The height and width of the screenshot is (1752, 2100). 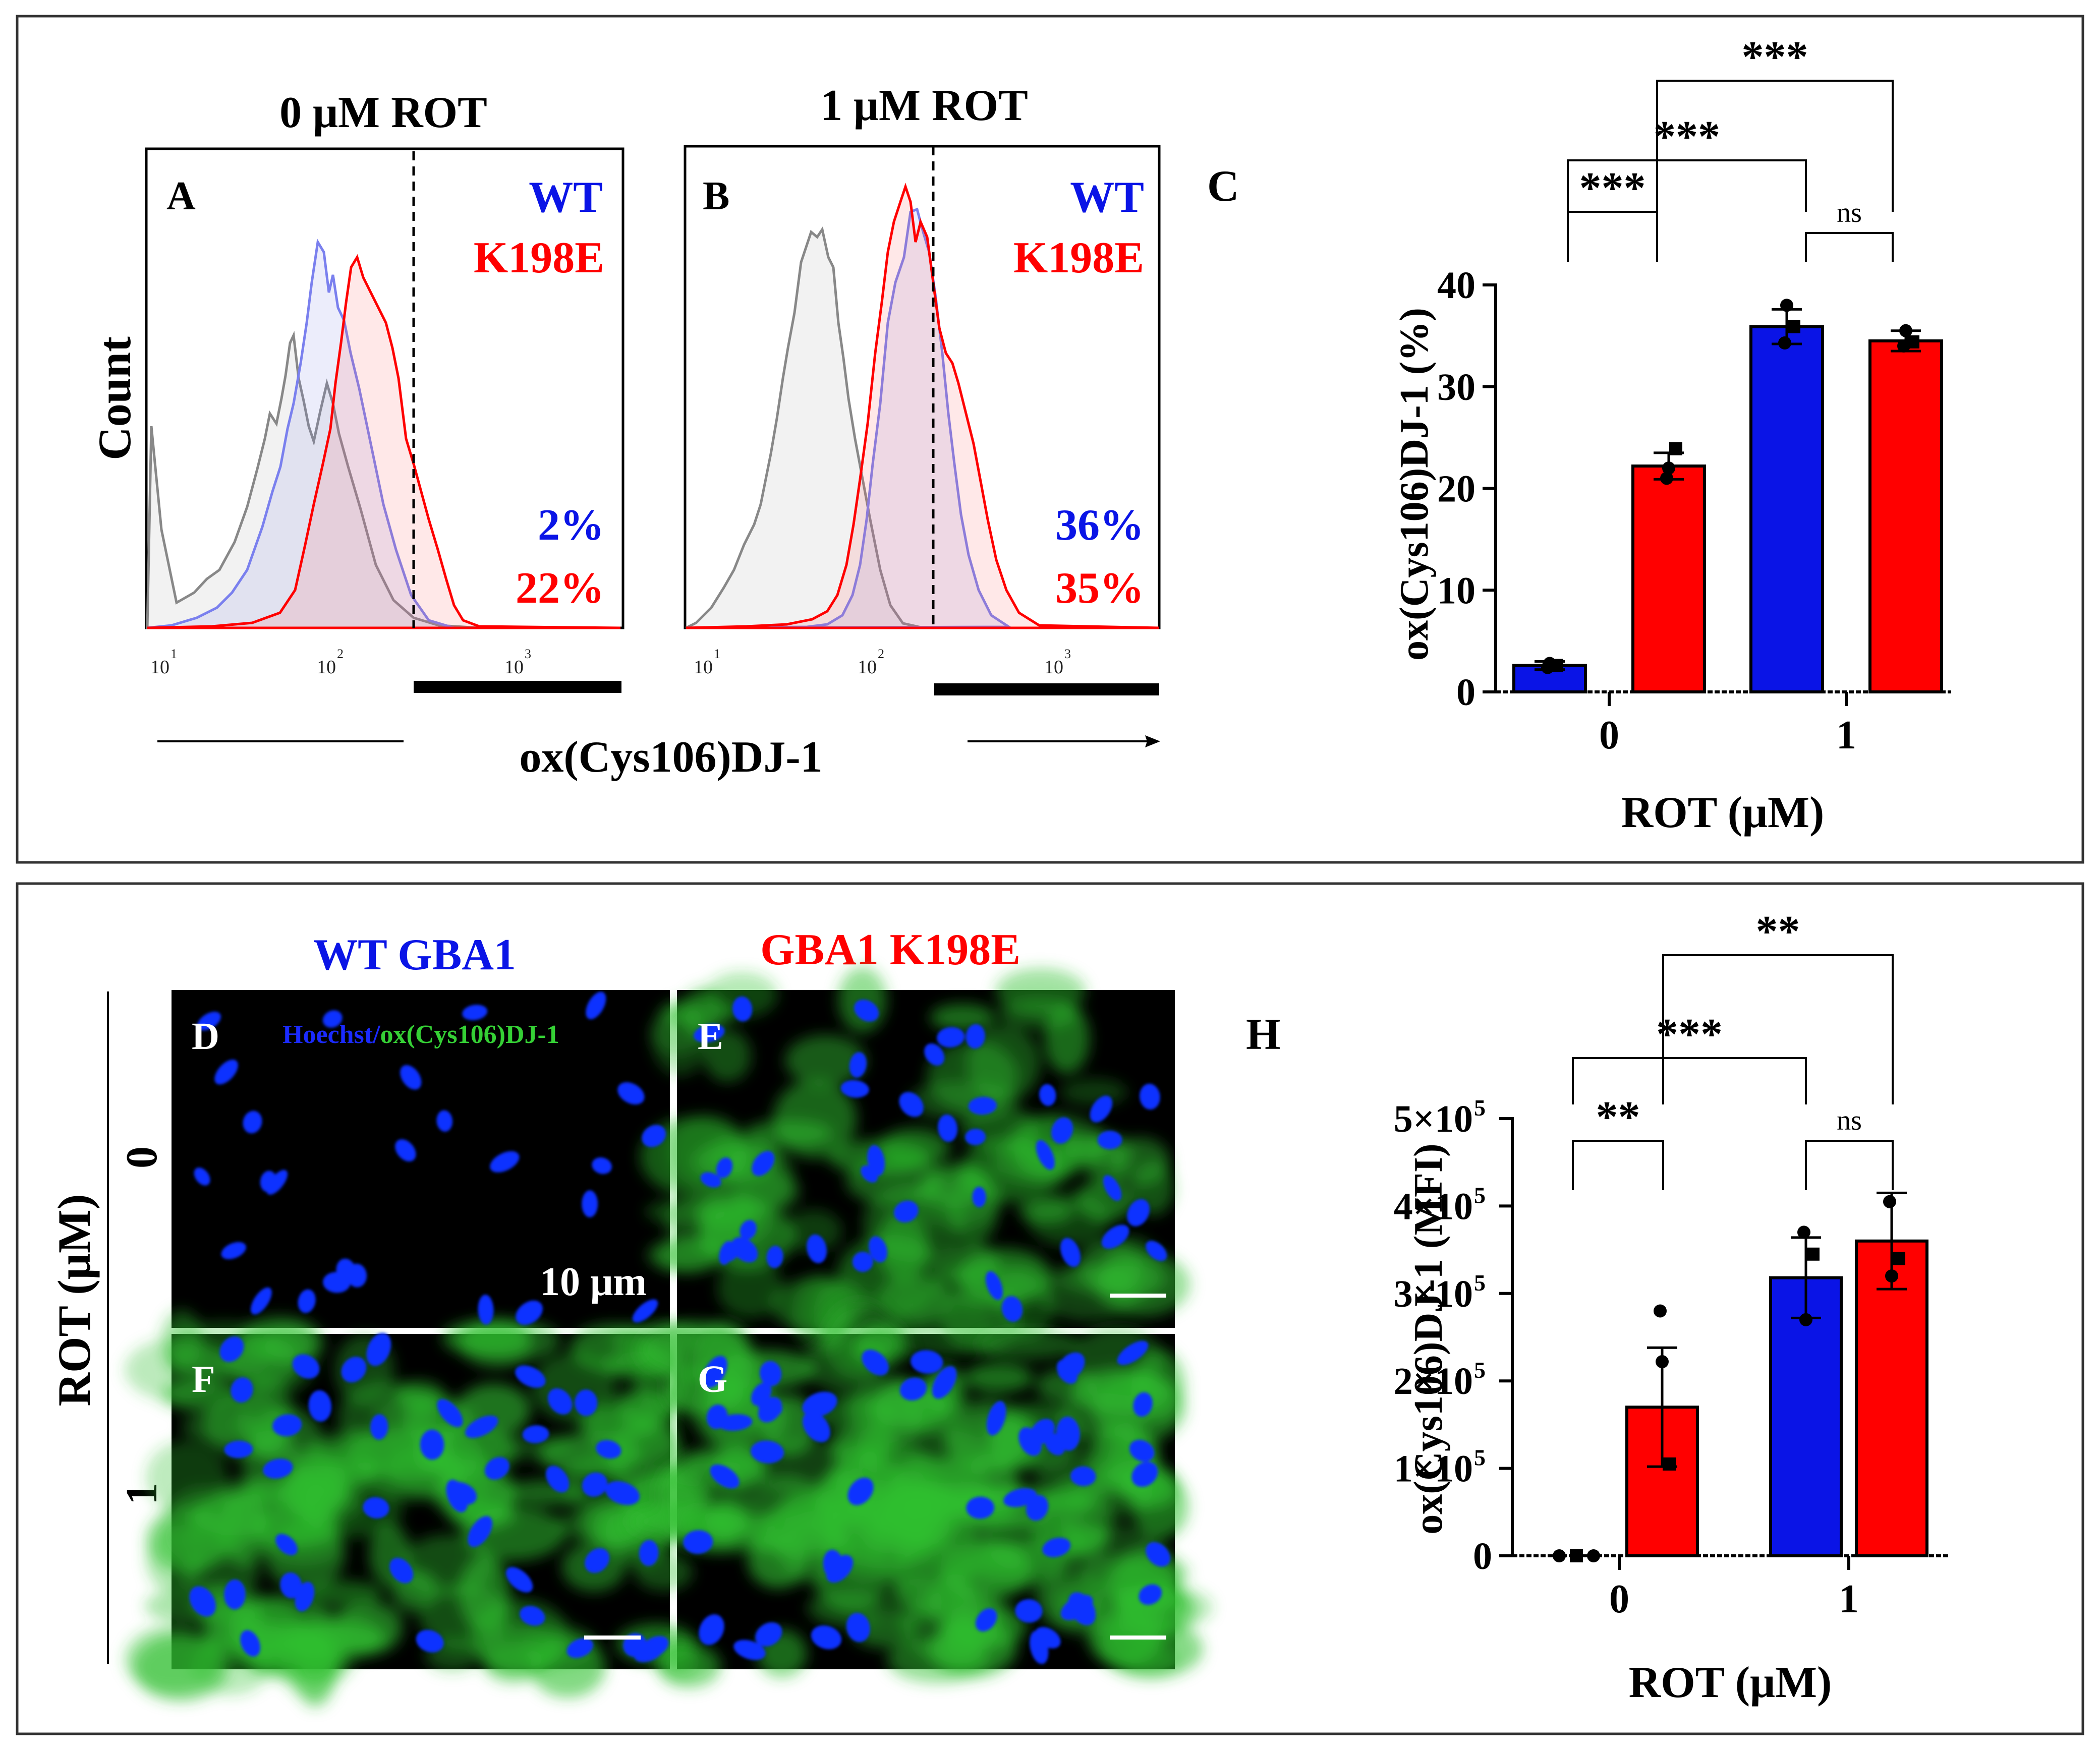 What do you see at coordinates (1723, 812) in the screenshot?
I see `x-axis-label: ROT (μM)` at bounding box center [1723, 812].